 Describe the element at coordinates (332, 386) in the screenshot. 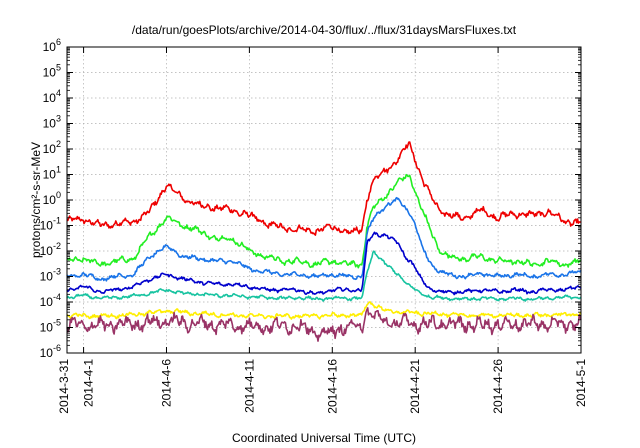

I see `x-tick-label: 2014-4-16` at that location.